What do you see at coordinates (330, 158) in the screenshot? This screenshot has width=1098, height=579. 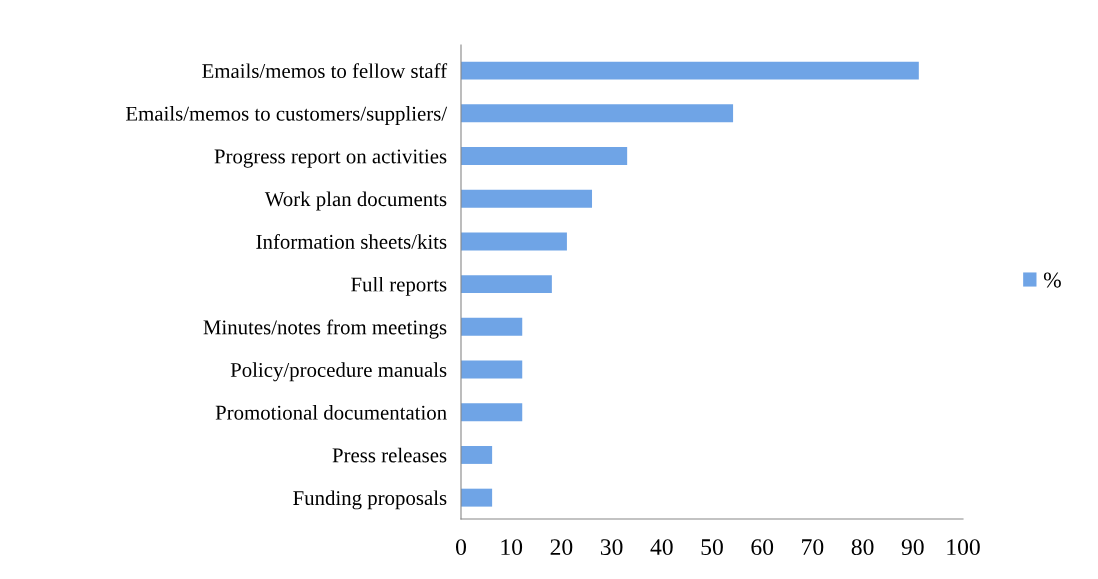 I see `y-tick-label: Progress report on activities` at bounding box center [330, 158].